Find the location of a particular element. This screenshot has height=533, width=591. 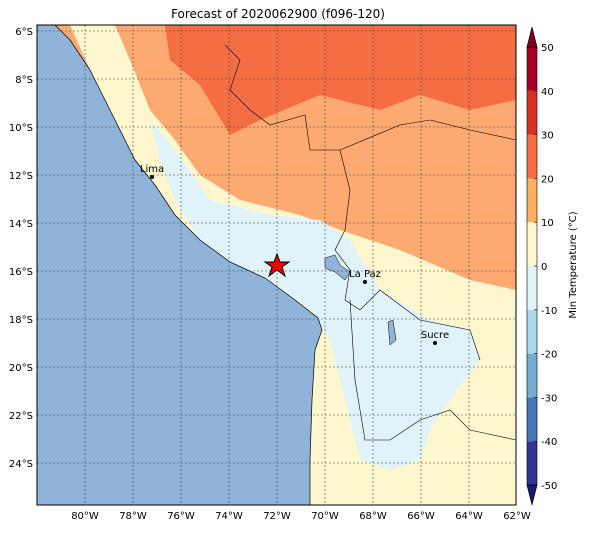

lat-label: 10°S is located at coordinates (21, 128).